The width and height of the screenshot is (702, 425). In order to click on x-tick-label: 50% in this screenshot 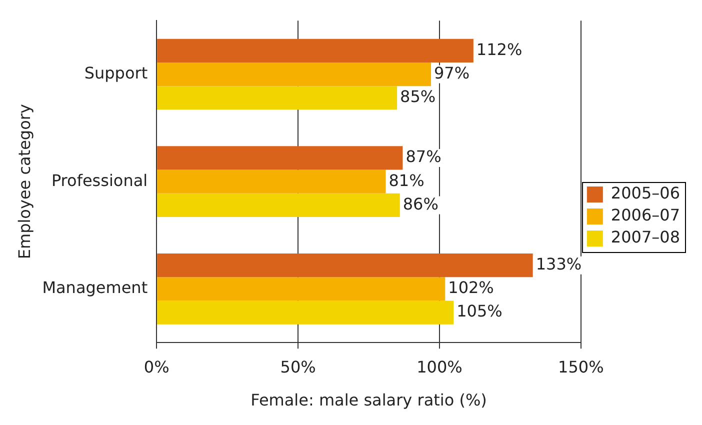, I will do `click(298, 366)`.